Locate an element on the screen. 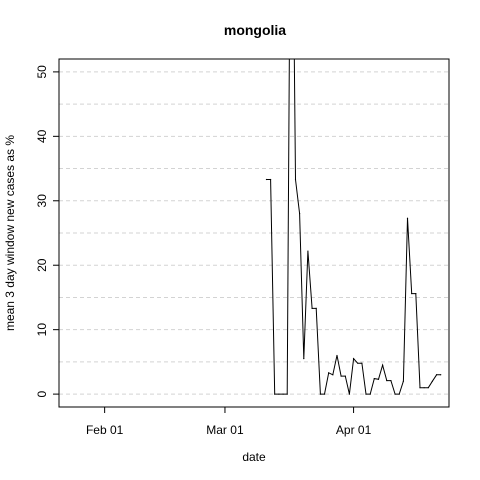 This screenshot has height=480, width=480. y-axis: 0 10 20 30 40 50 is located at coordinates (47, 231).